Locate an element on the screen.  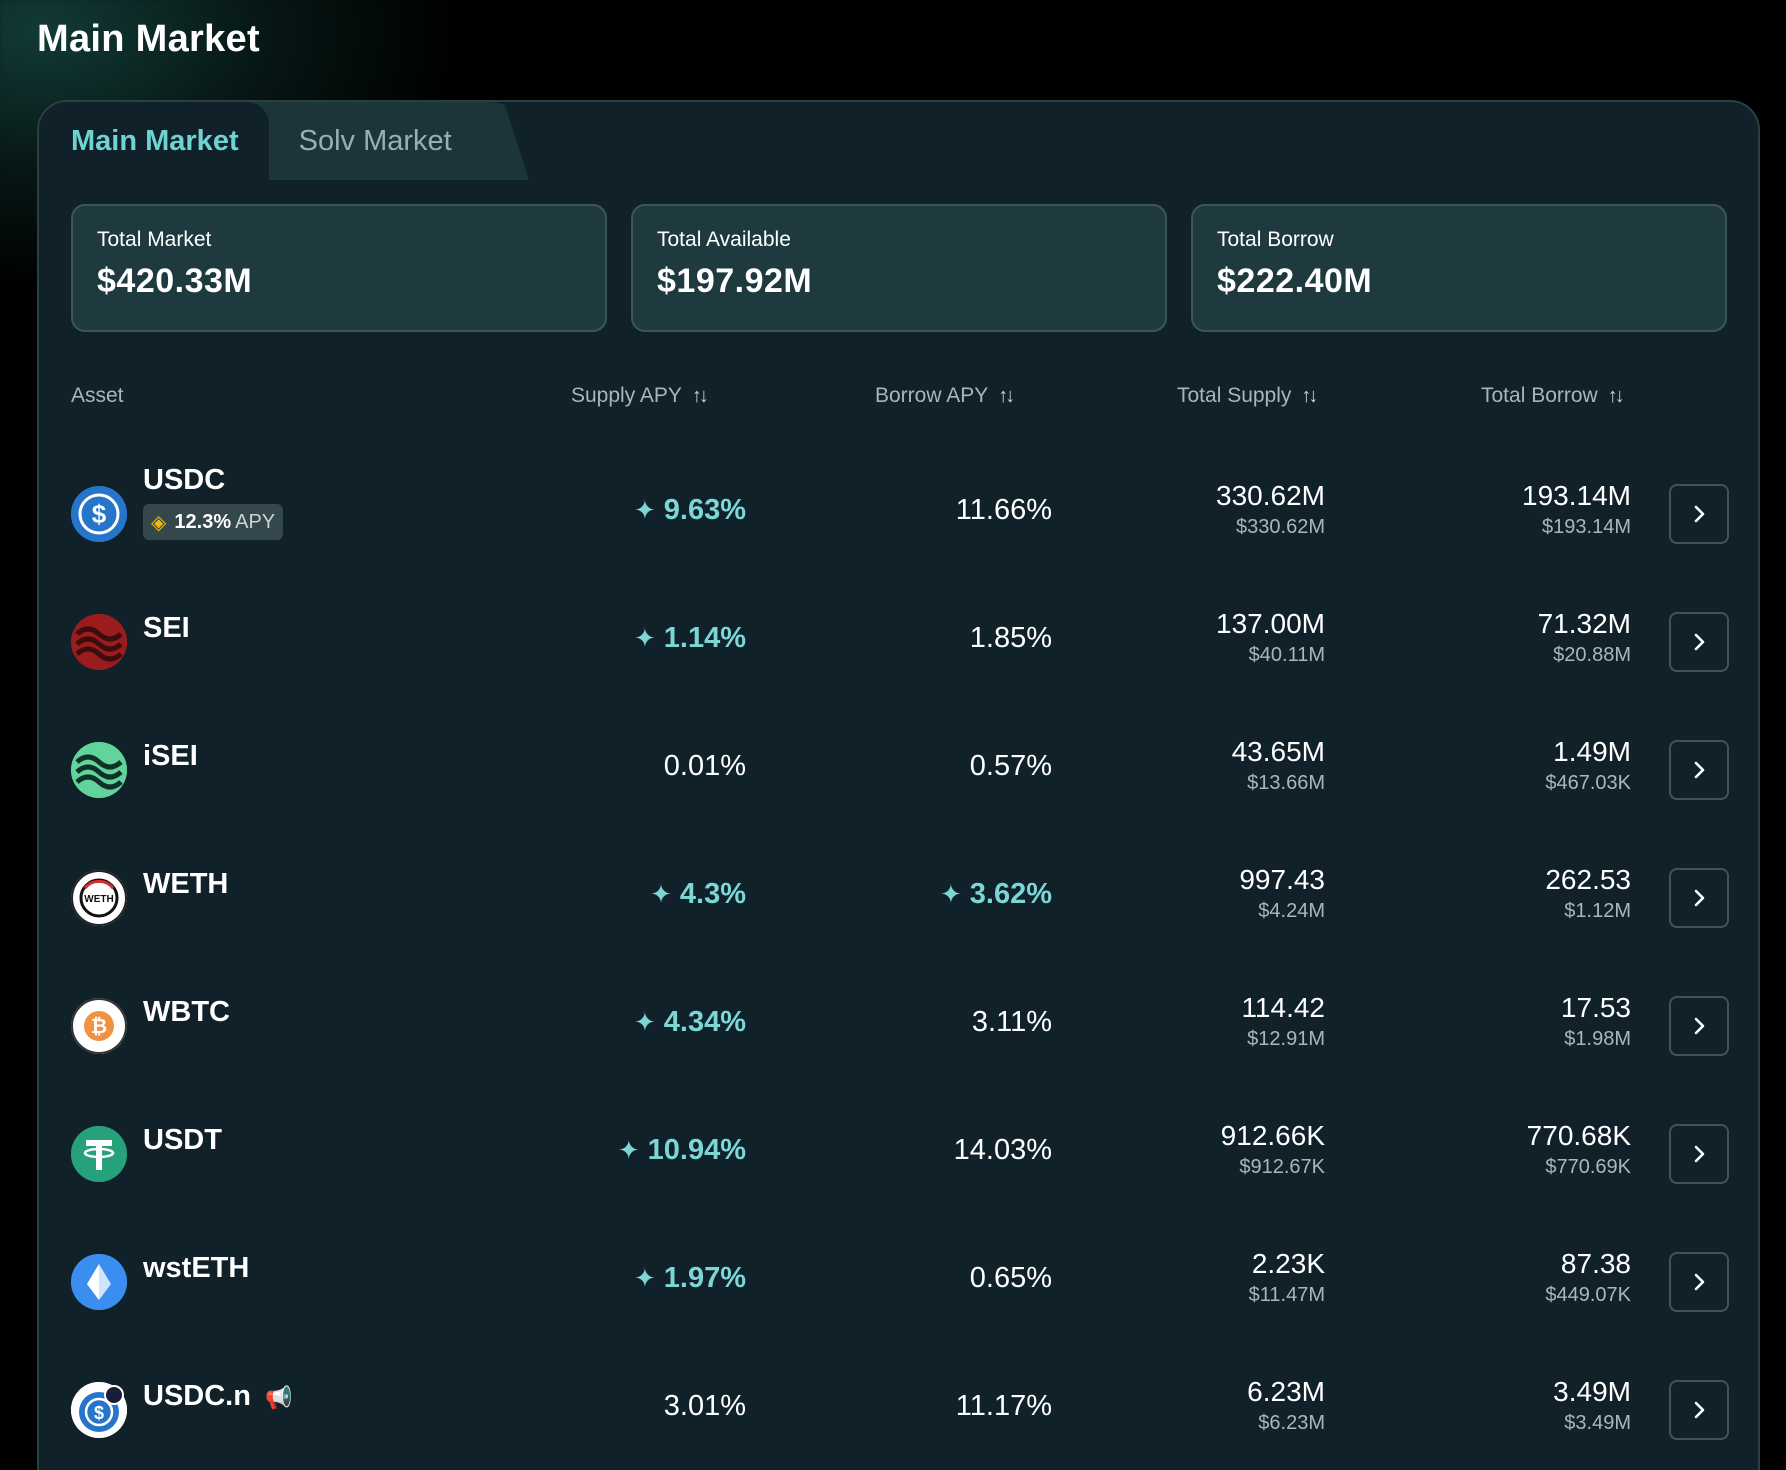
asset-name-label: USDC.n is located at coordinates (197, 1396).